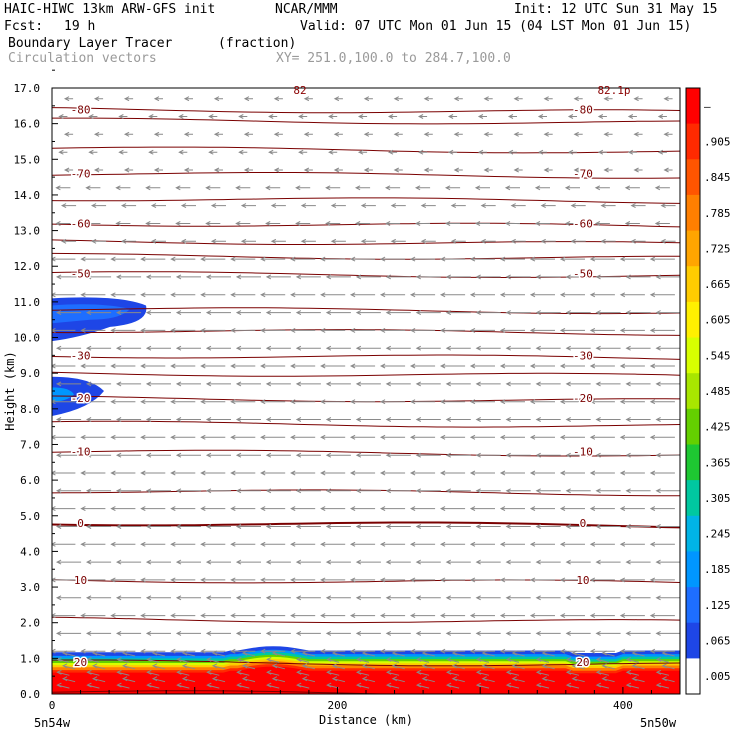 This screenshot has height=740, width=740. I want to click on y-tick-label: 8.0, so click(30, 409).